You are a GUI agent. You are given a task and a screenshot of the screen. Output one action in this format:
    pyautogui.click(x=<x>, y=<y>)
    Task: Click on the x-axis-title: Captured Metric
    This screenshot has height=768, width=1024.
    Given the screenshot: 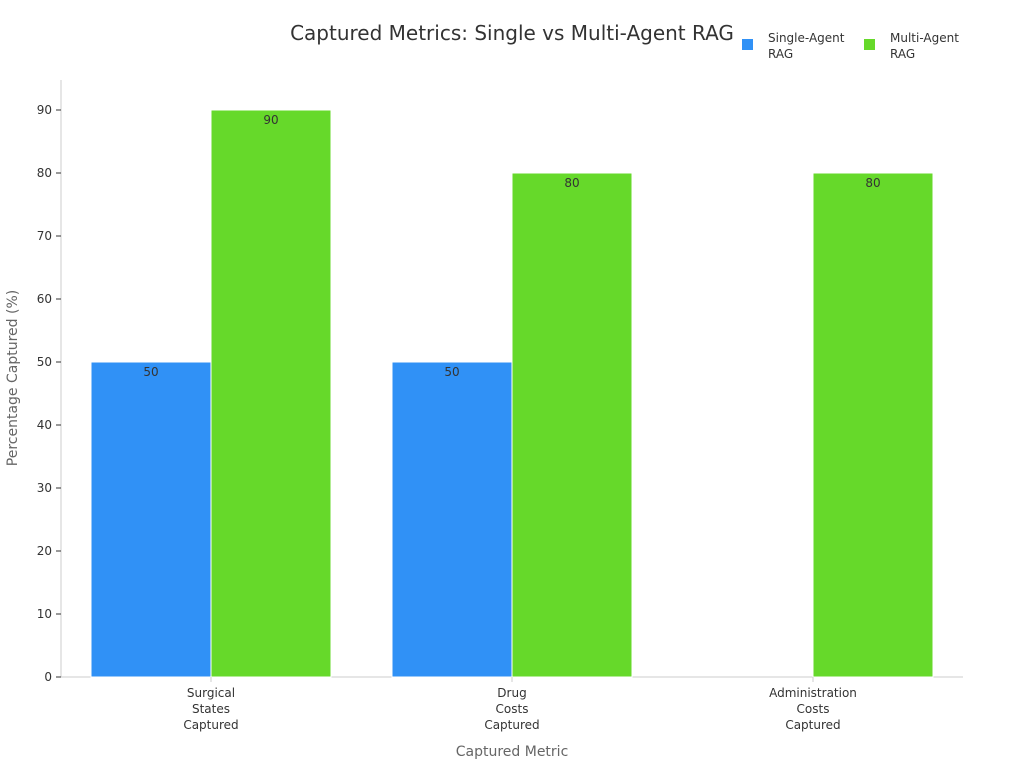 What is the action you would take?
    pyautogui.click(x=512, y=752)
    